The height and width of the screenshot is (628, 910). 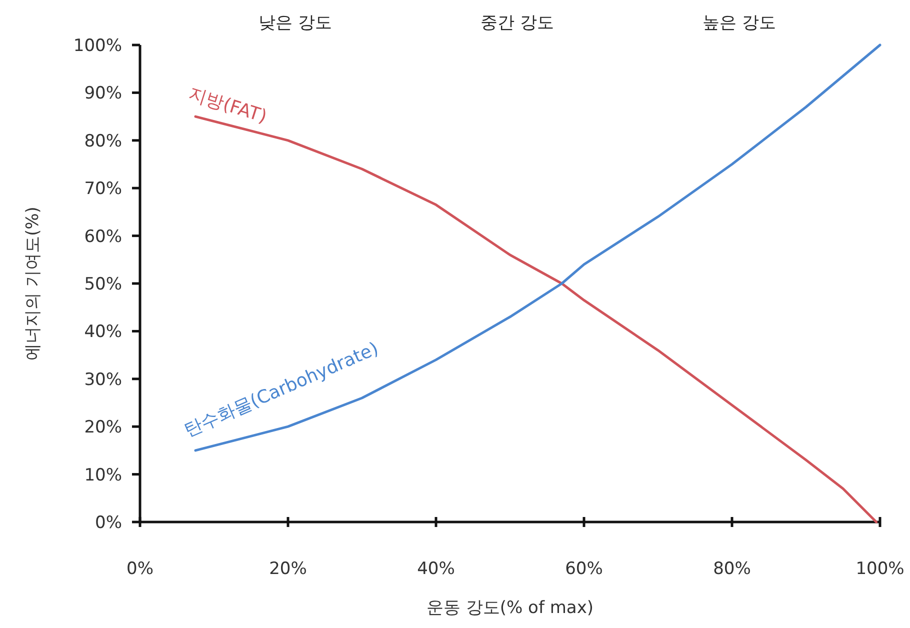 I want to click on y-tick-label: 60%, so click(x=103, y=236).